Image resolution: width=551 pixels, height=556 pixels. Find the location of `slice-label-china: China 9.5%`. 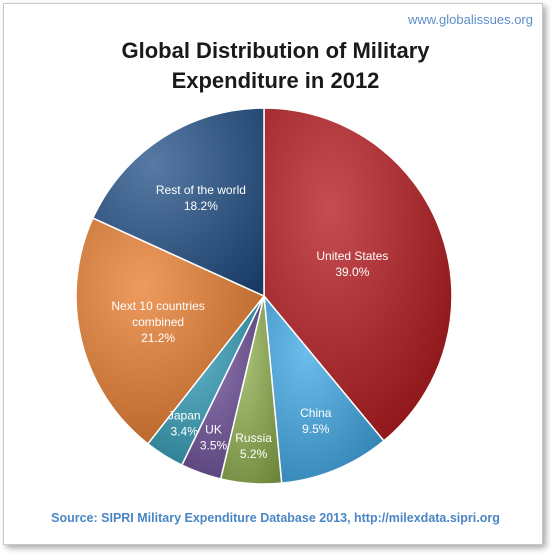

slice-label-china: China 9.5% is located at coordinates (316, 421).